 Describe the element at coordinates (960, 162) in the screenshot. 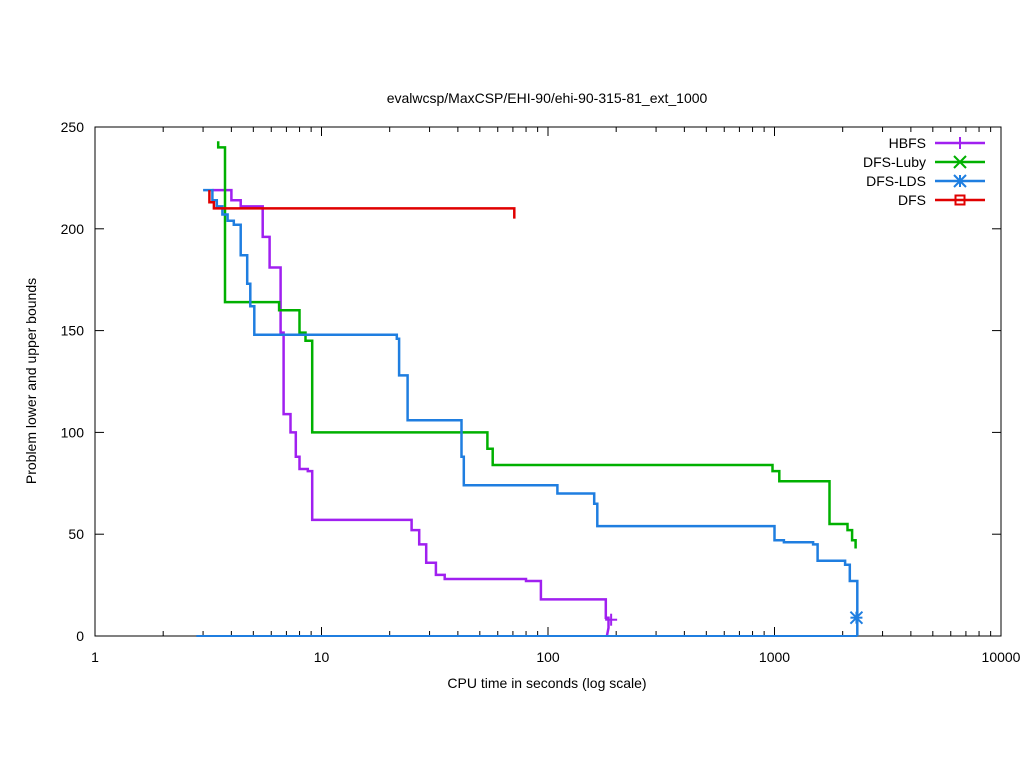

I see `legend-marker-dfs-luby` at that location.